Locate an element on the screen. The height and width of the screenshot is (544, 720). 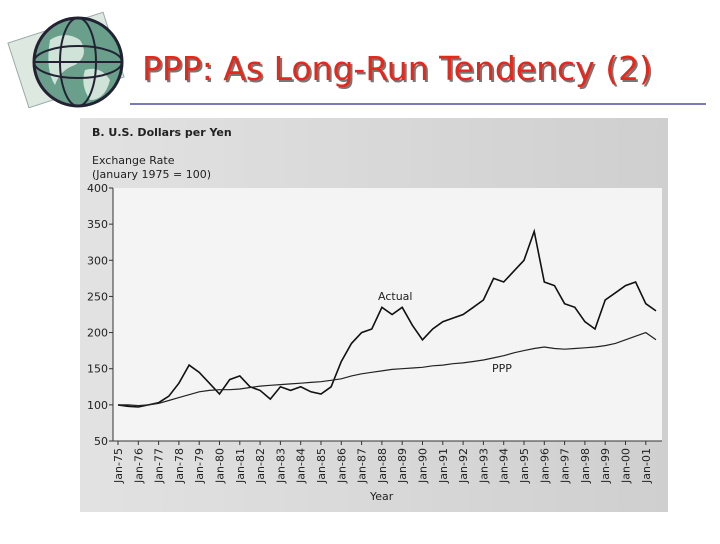
x-tick-label: Jan-90 is located at coordinates (423, 466).